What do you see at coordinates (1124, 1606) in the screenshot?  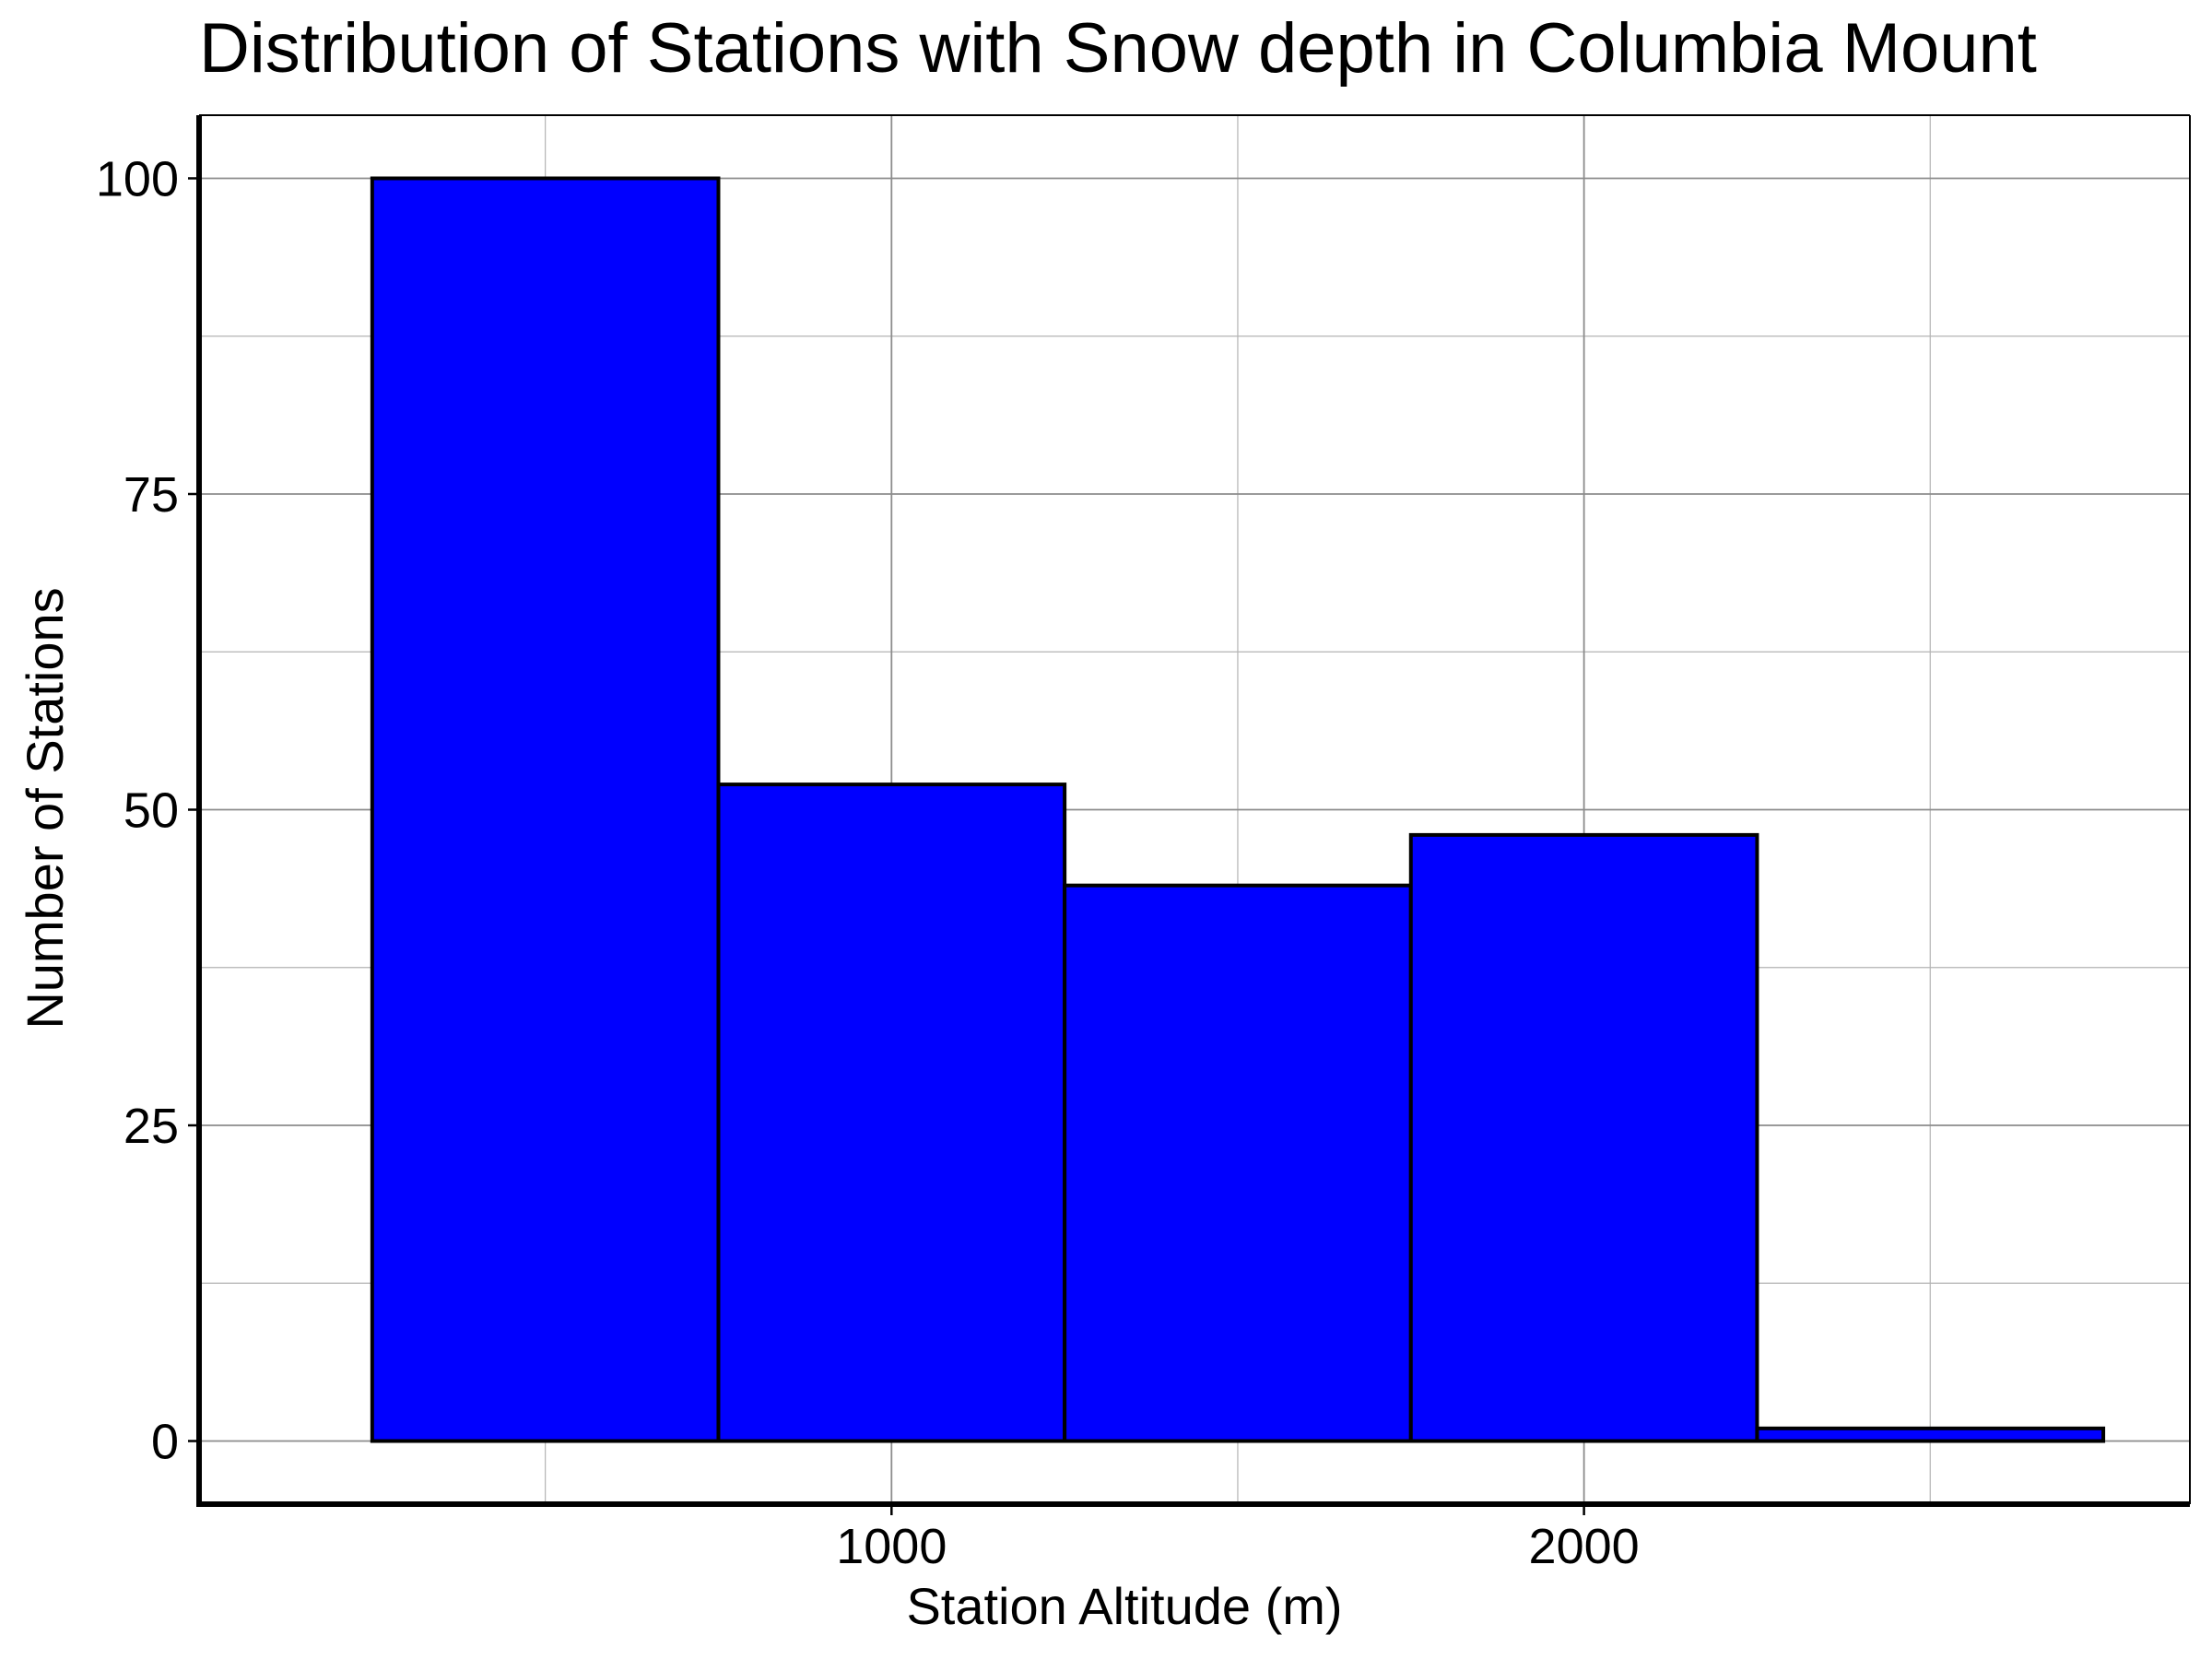 I see `x-axis-label: Station Altitude (m)` at bounding box center [1124, 1606].